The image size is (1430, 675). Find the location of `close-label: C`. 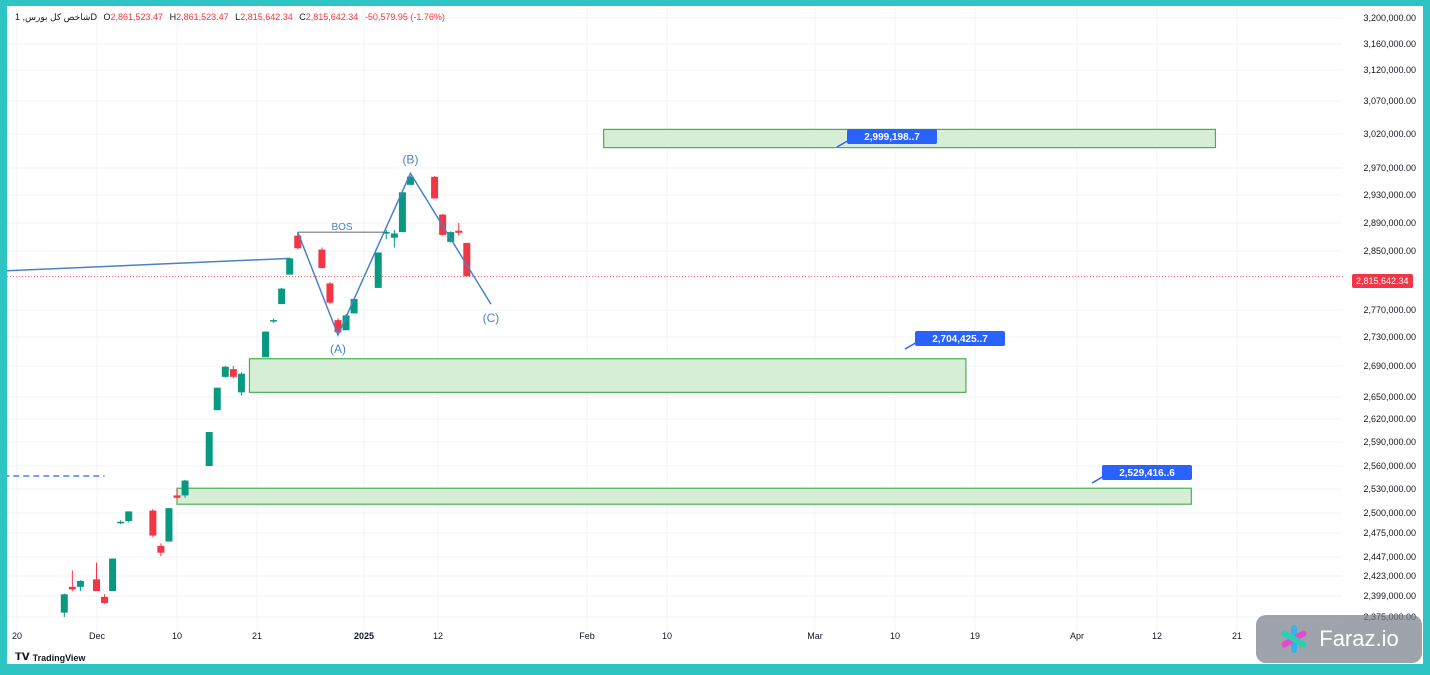

close-label: C is located at coordinates (302, 17).